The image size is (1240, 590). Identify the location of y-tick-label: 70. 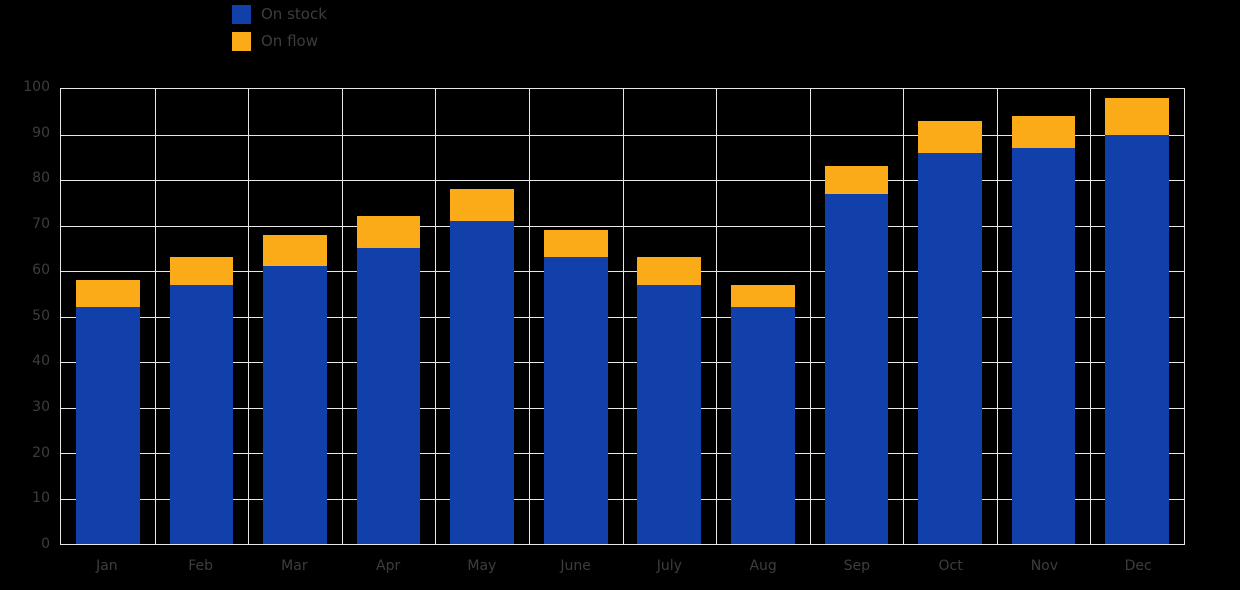
(41, 224).